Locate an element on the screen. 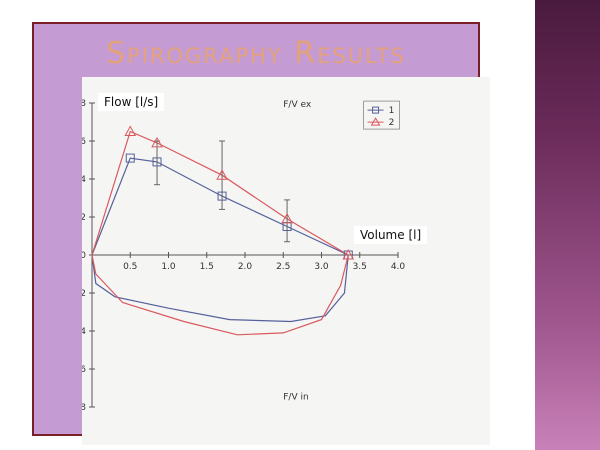 The width and height of the screenshot is (600, 450). series-1-inspiration-line is located at coordinates (220, 288).